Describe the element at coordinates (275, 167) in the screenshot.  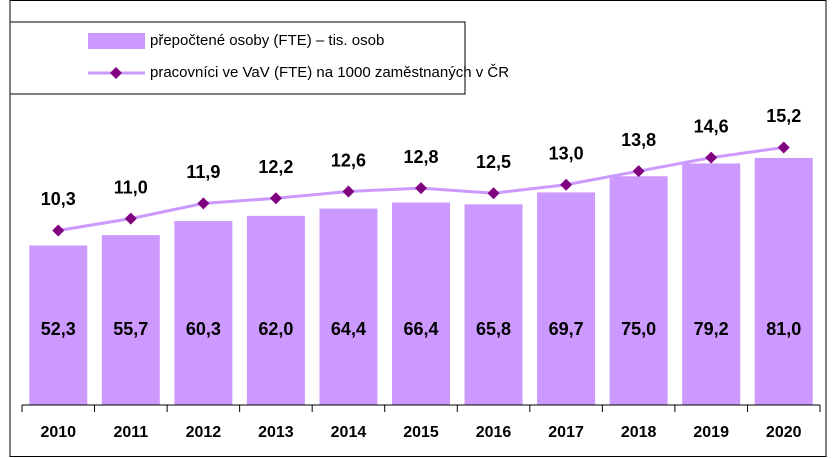
I see `point-label: 12,2` at that location.